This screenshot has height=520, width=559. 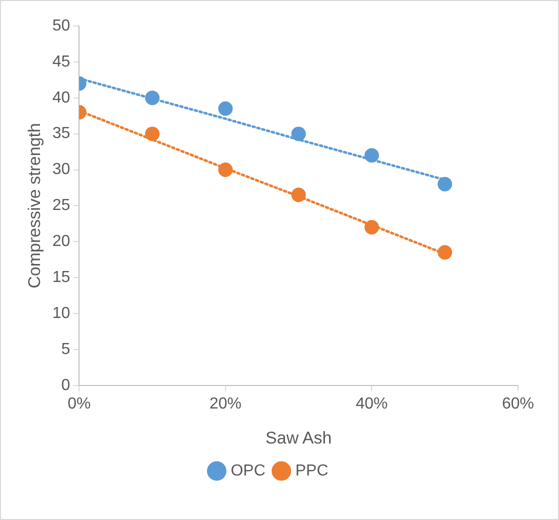 I want to click on y-tick-label: 10, so click(x=61, y=313).